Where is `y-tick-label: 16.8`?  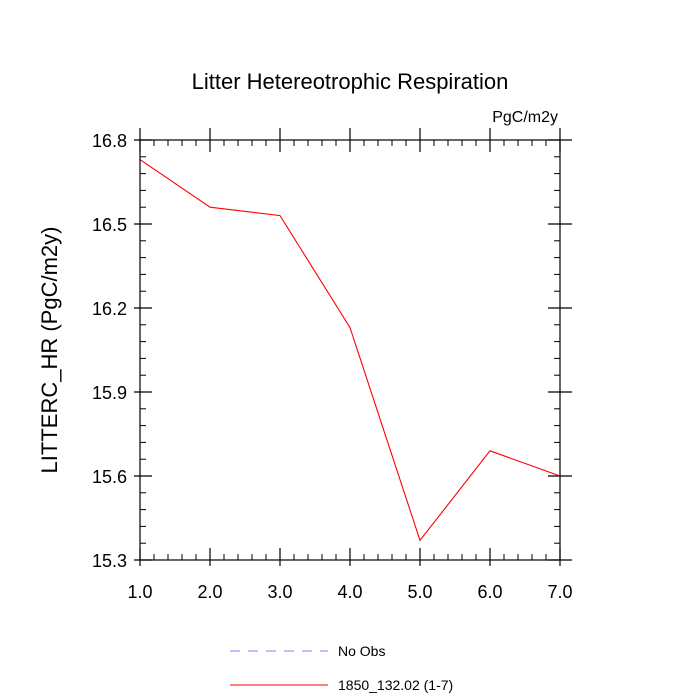 y-tick-label: 16.8 is located at coordinates (109, 141).